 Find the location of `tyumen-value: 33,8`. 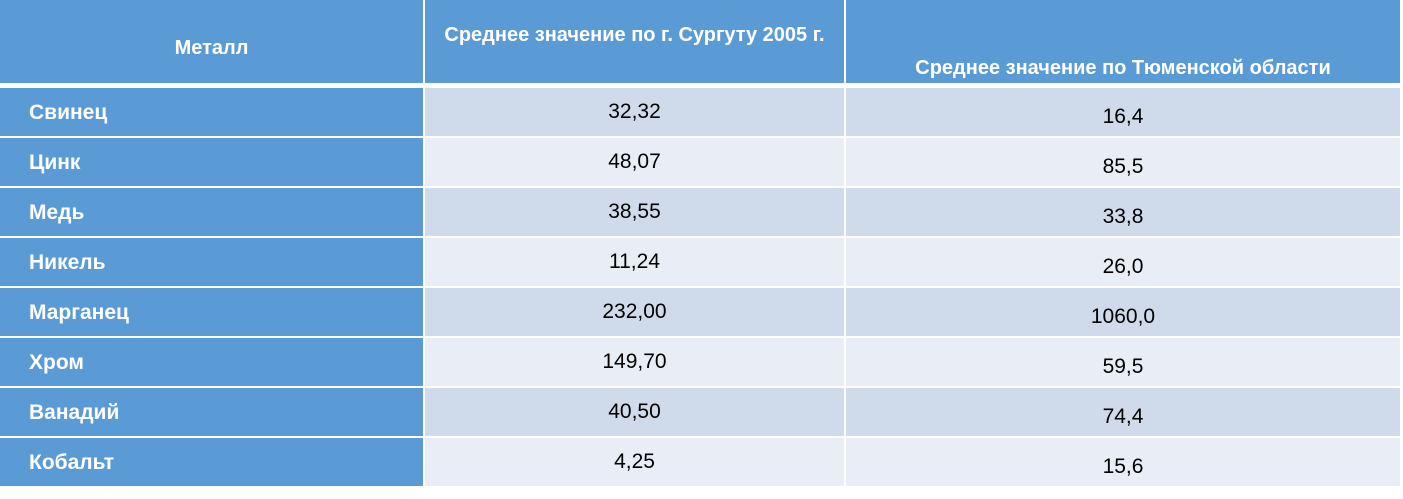

tyumen-value: 33,8 is located at coordinates (1123, 213).